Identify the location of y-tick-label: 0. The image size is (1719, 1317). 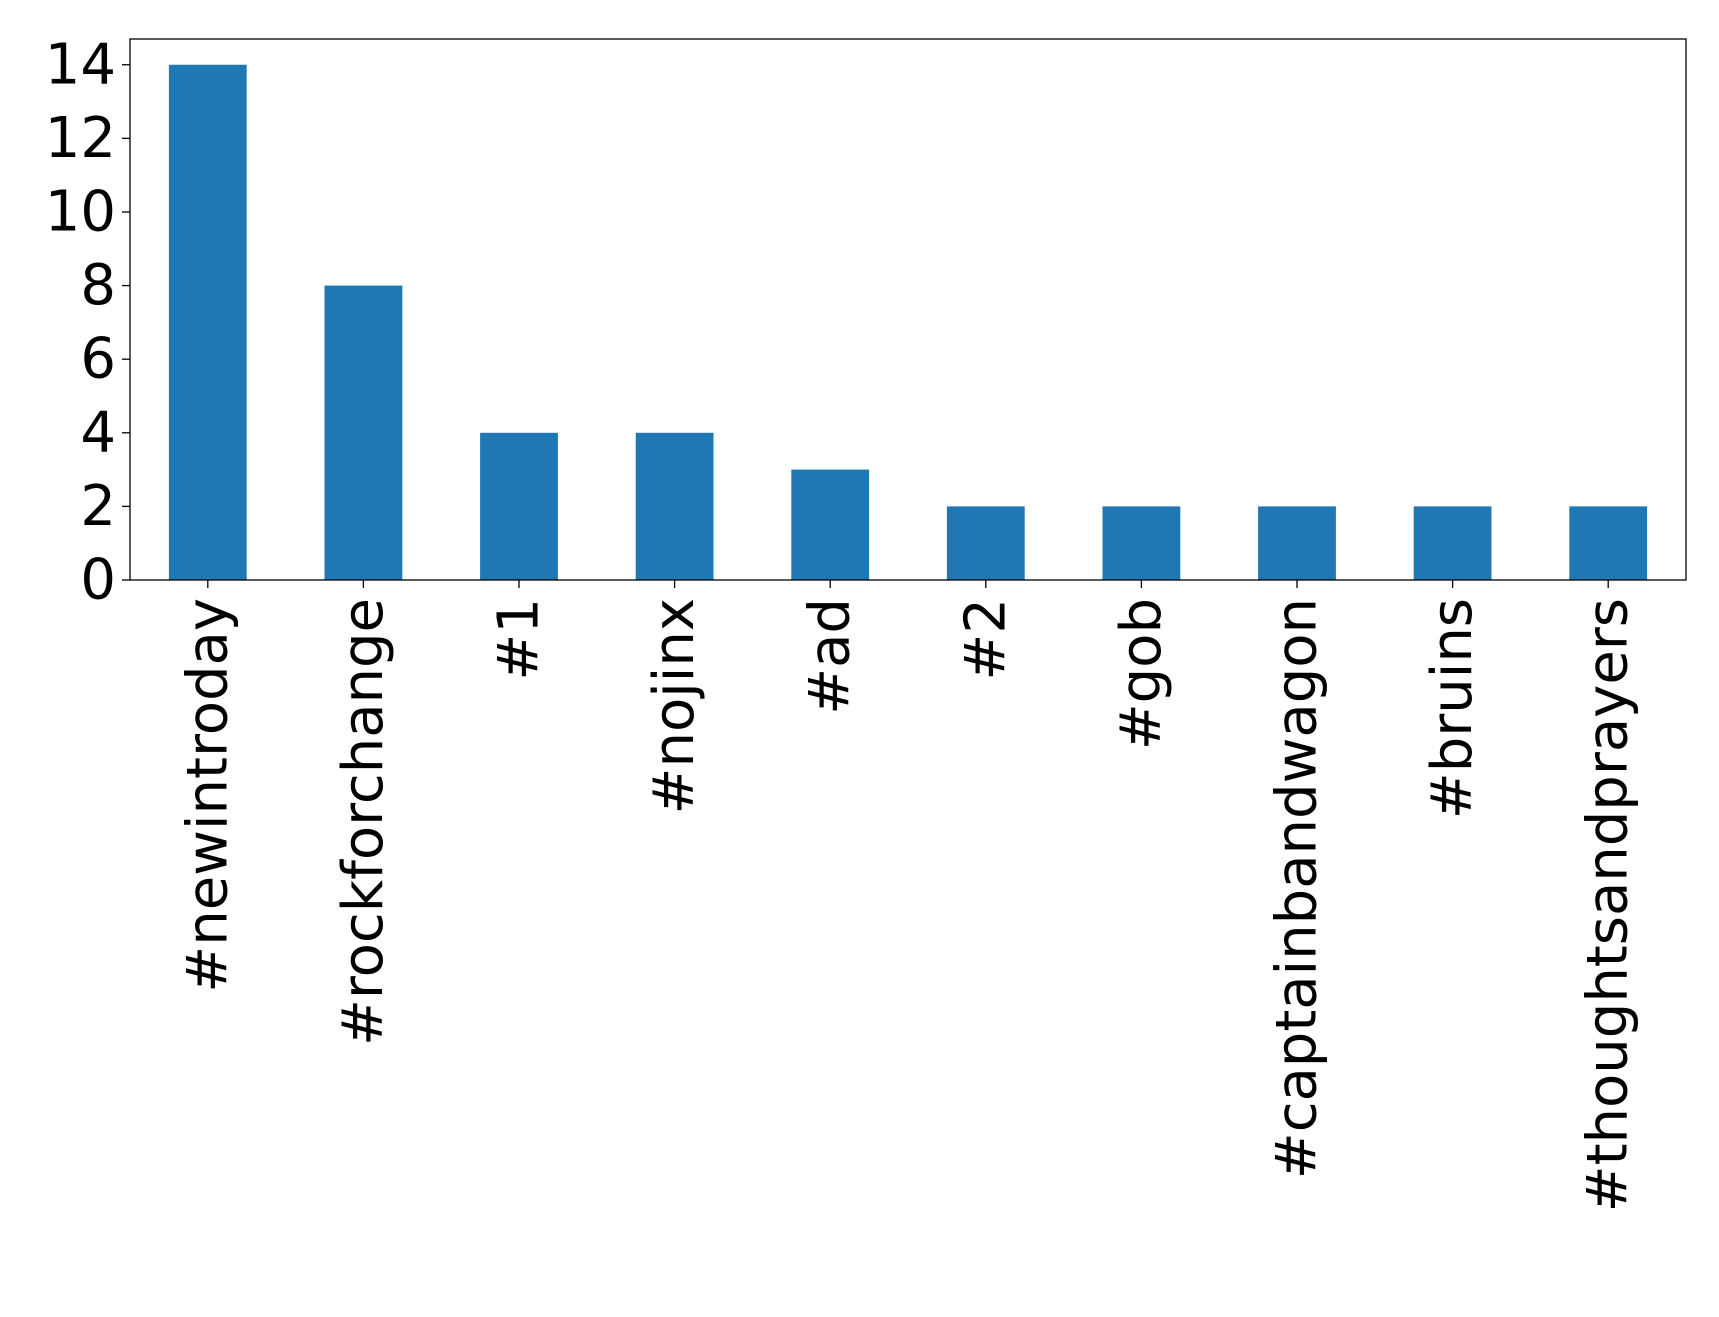
(98, 580).